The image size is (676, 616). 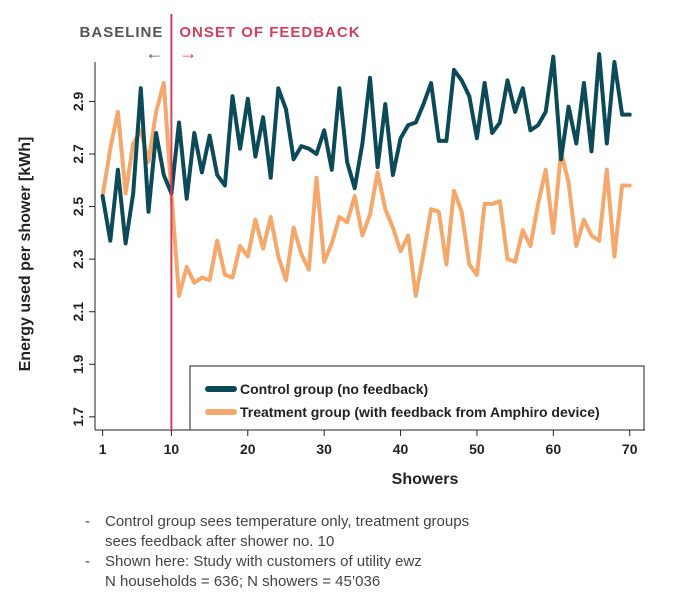 I want to click on y-tick-label: 1.9, so click(x=78, y=364).